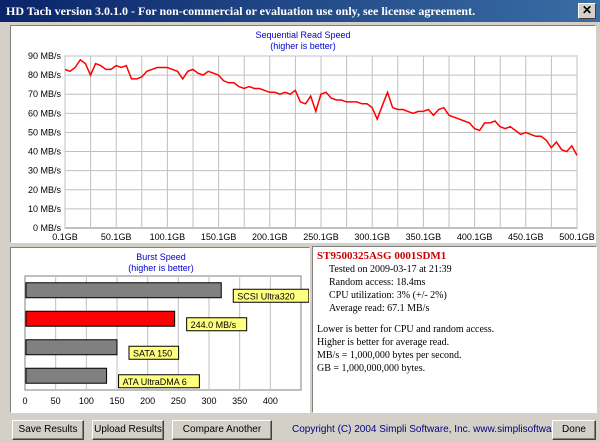  I want to click on burst-bar-label: ATA UltraDMA 6, so click(155, 382).